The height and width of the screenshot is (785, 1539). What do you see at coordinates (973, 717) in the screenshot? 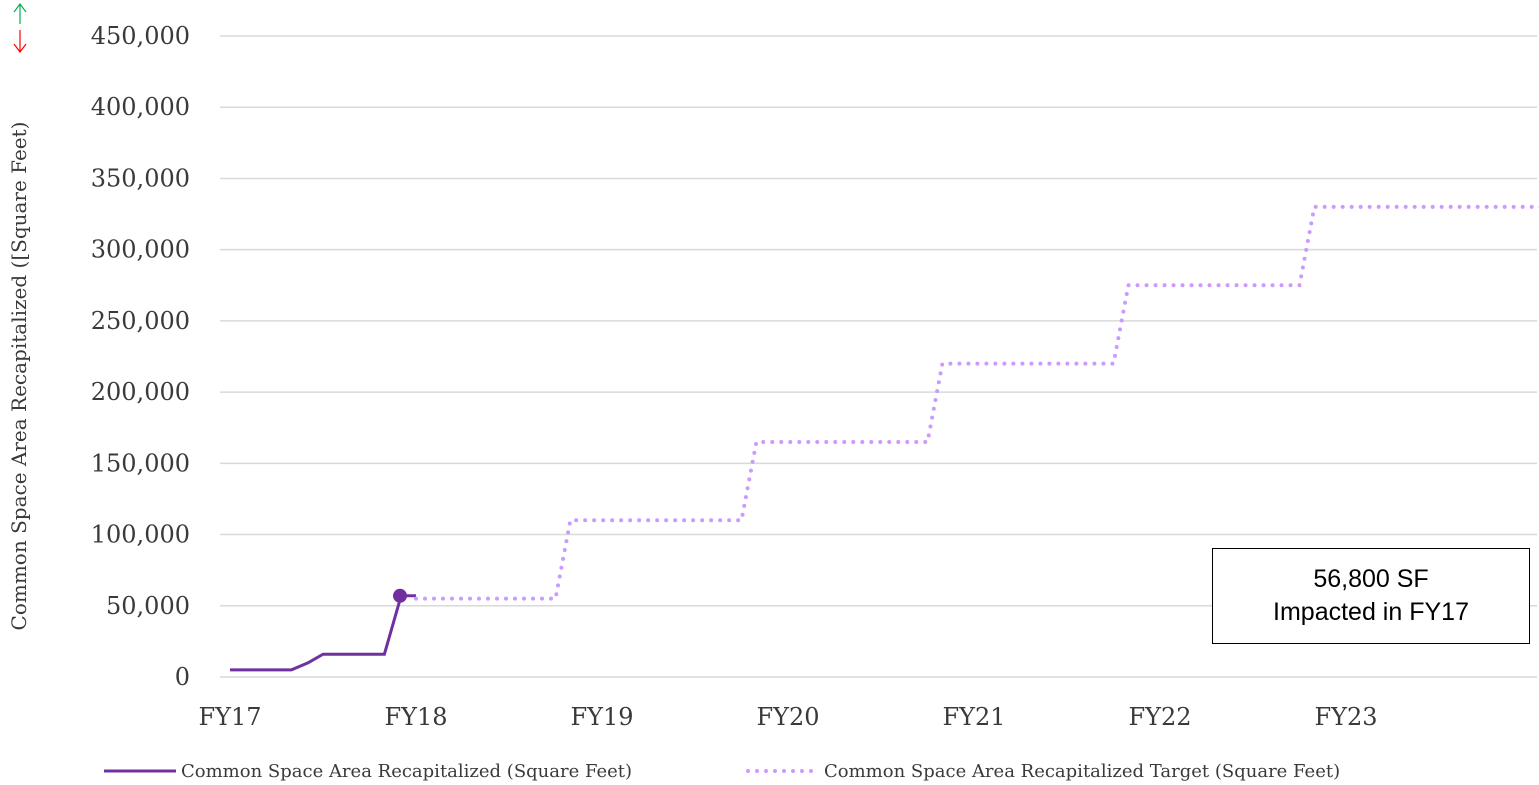
I see `x-tick-label: FY21` at bounding box center [973, 717].